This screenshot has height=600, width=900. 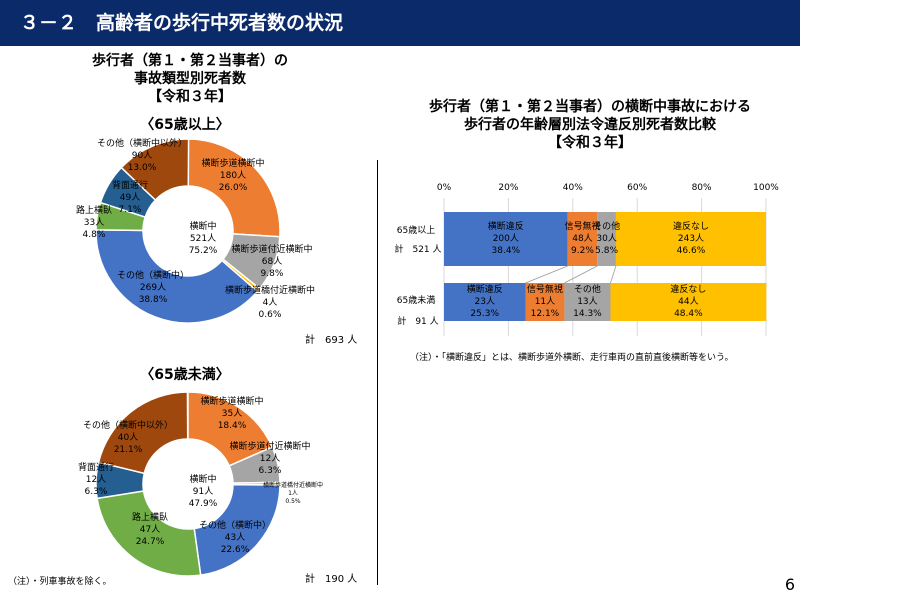 I want to click on section-header: ３－２ 高齢者の歩行中死者数の状況, so click(x=400, y=23).